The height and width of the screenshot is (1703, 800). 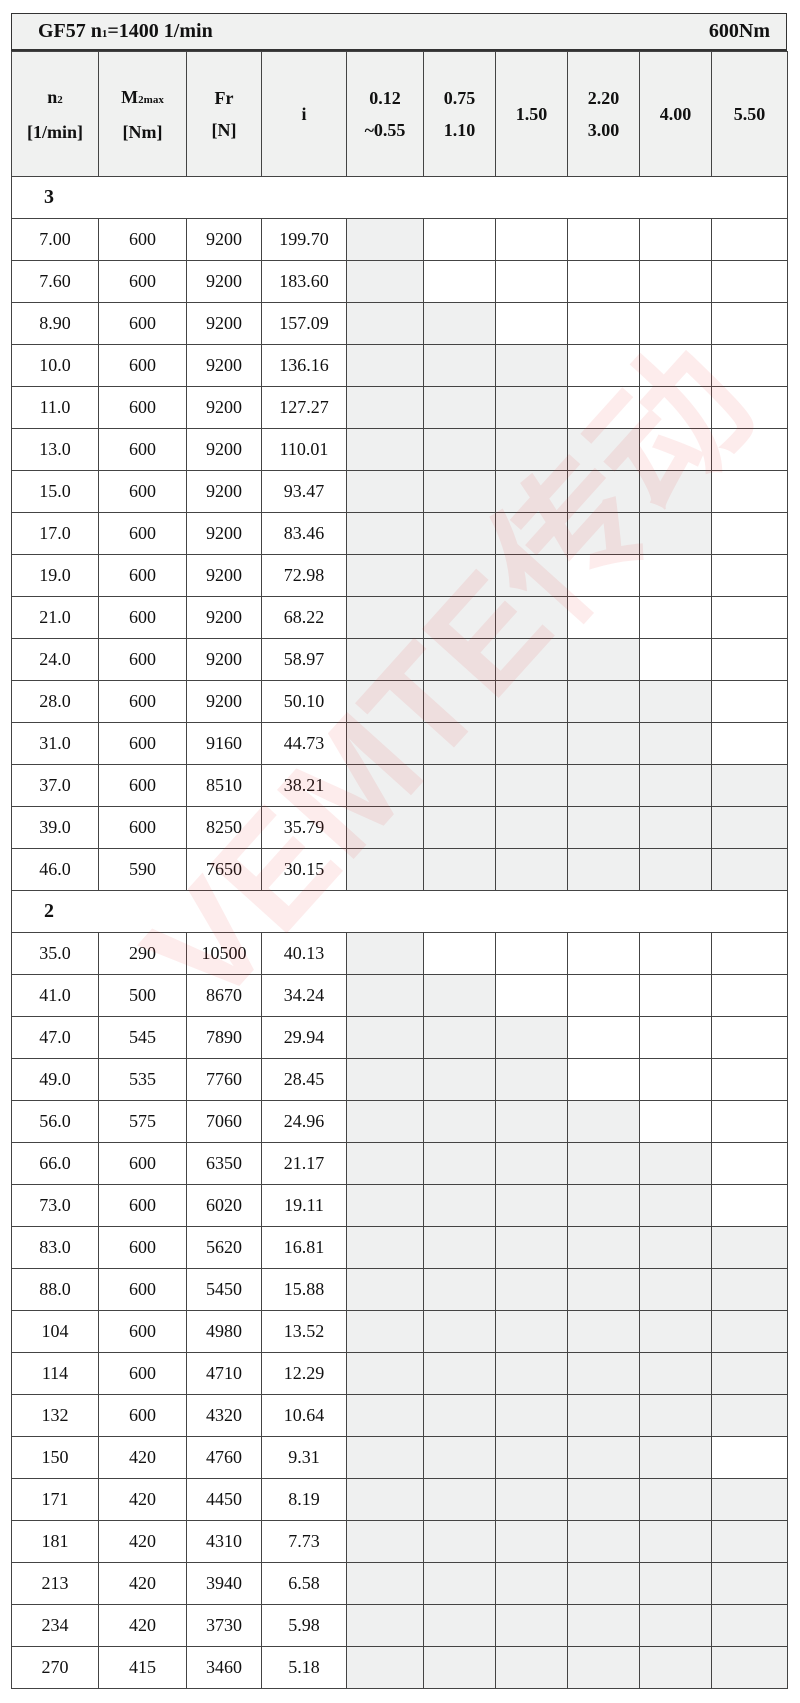 I want to click on model-title: GF57 n1=1400 1/min, so click(x=125, y=31).